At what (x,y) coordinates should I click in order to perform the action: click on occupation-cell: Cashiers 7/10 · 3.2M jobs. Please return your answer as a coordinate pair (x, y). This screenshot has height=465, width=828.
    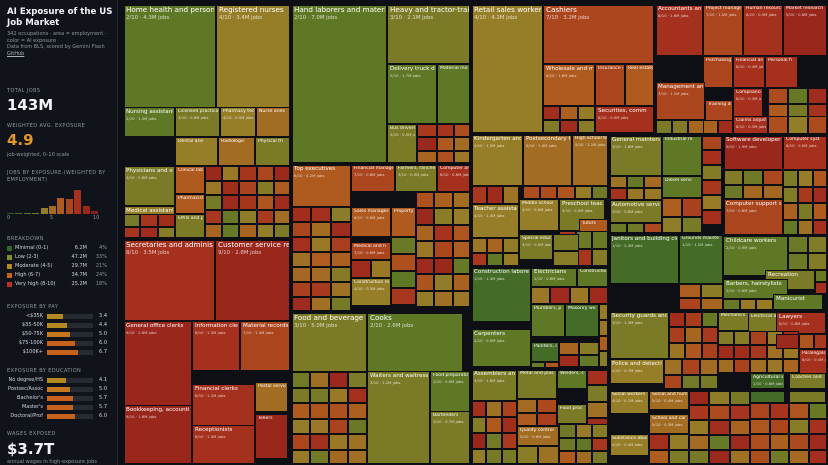
    Looking at the image, I should click on (599, 34).